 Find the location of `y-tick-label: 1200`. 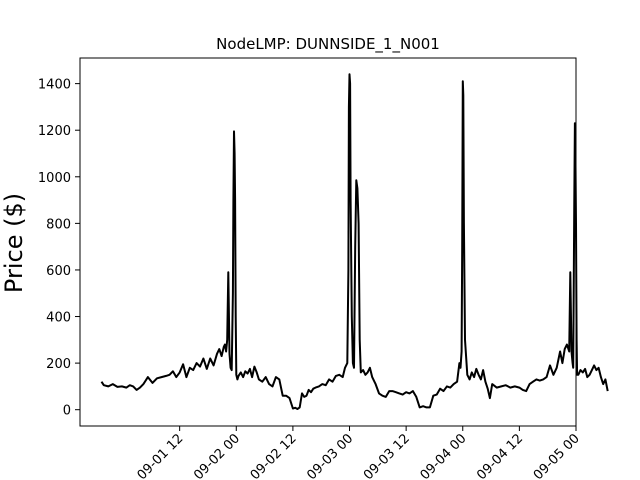

y-tick-label: 1200 is located at coordinates (54, 131).